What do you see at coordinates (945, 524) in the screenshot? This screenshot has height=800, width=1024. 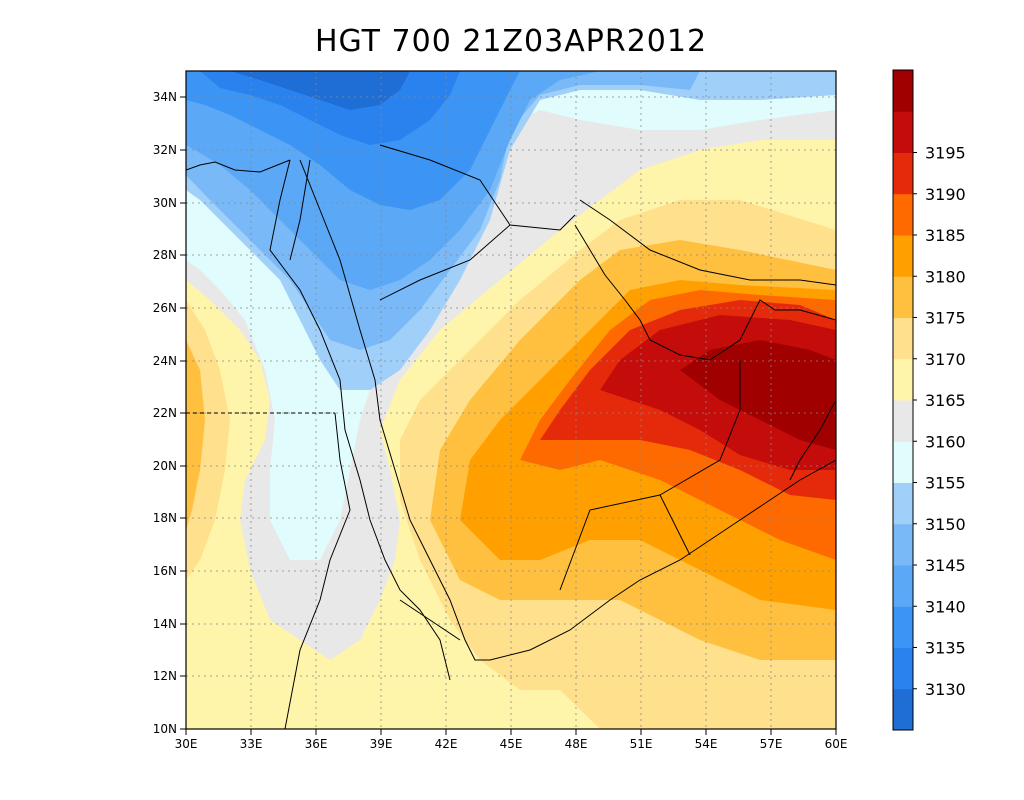 I see `colorbar-label: 3150` at bounding box center [945, 524].